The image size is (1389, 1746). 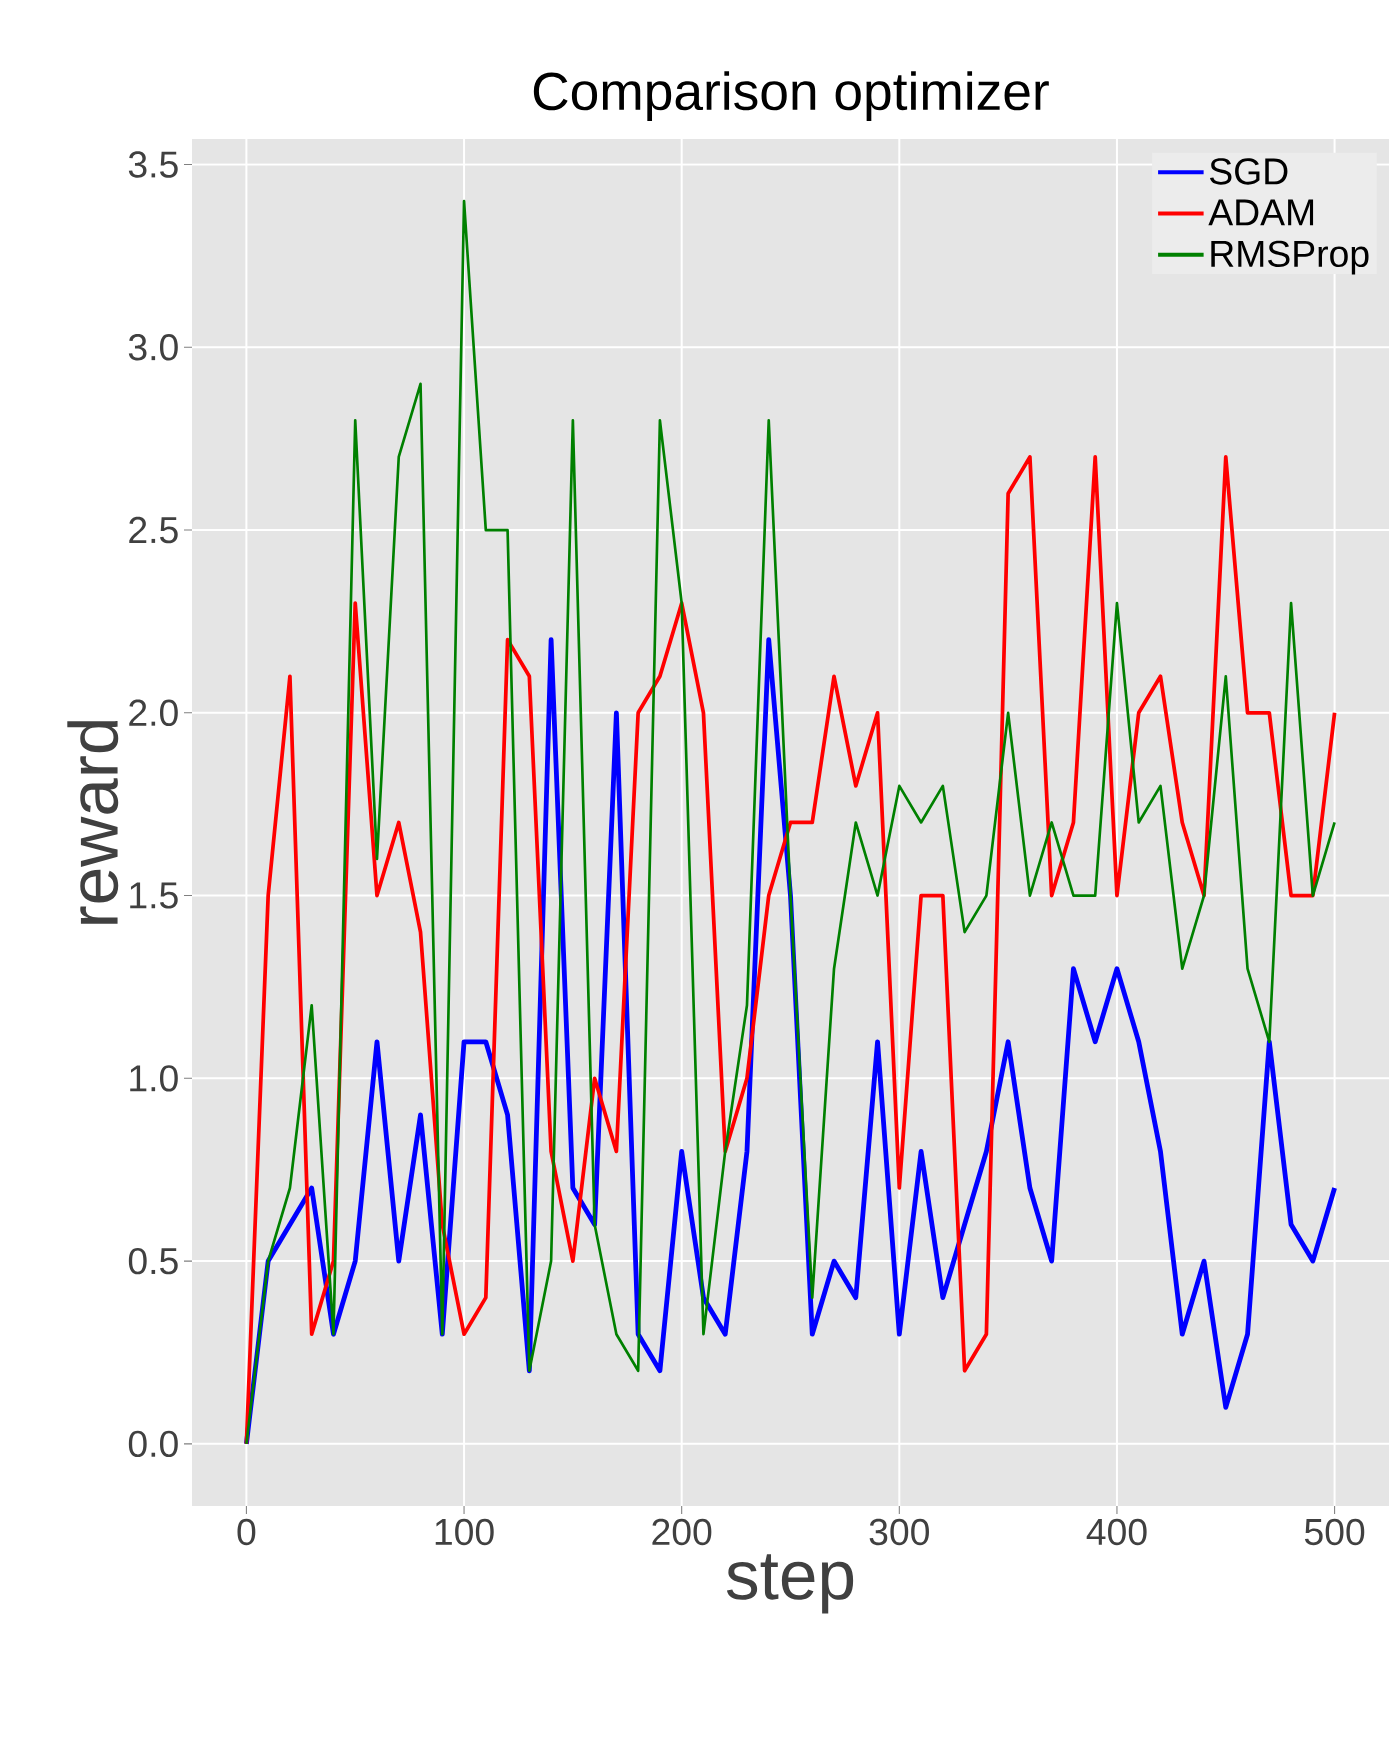 What do you see at coordinates (1334, 1532) in the screenshot?
I see `x-tick-label: 500` at bounding box center [1334, 1532].